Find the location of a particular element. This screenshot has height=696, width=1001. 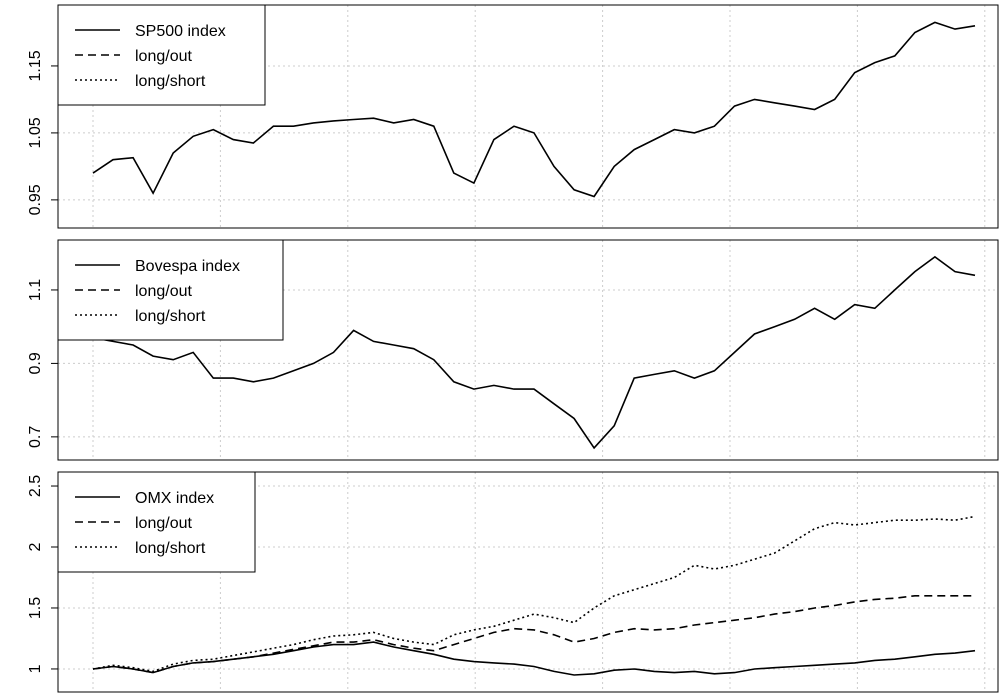

y-tick-label: 1.5 is located at coordinates (35, 608).